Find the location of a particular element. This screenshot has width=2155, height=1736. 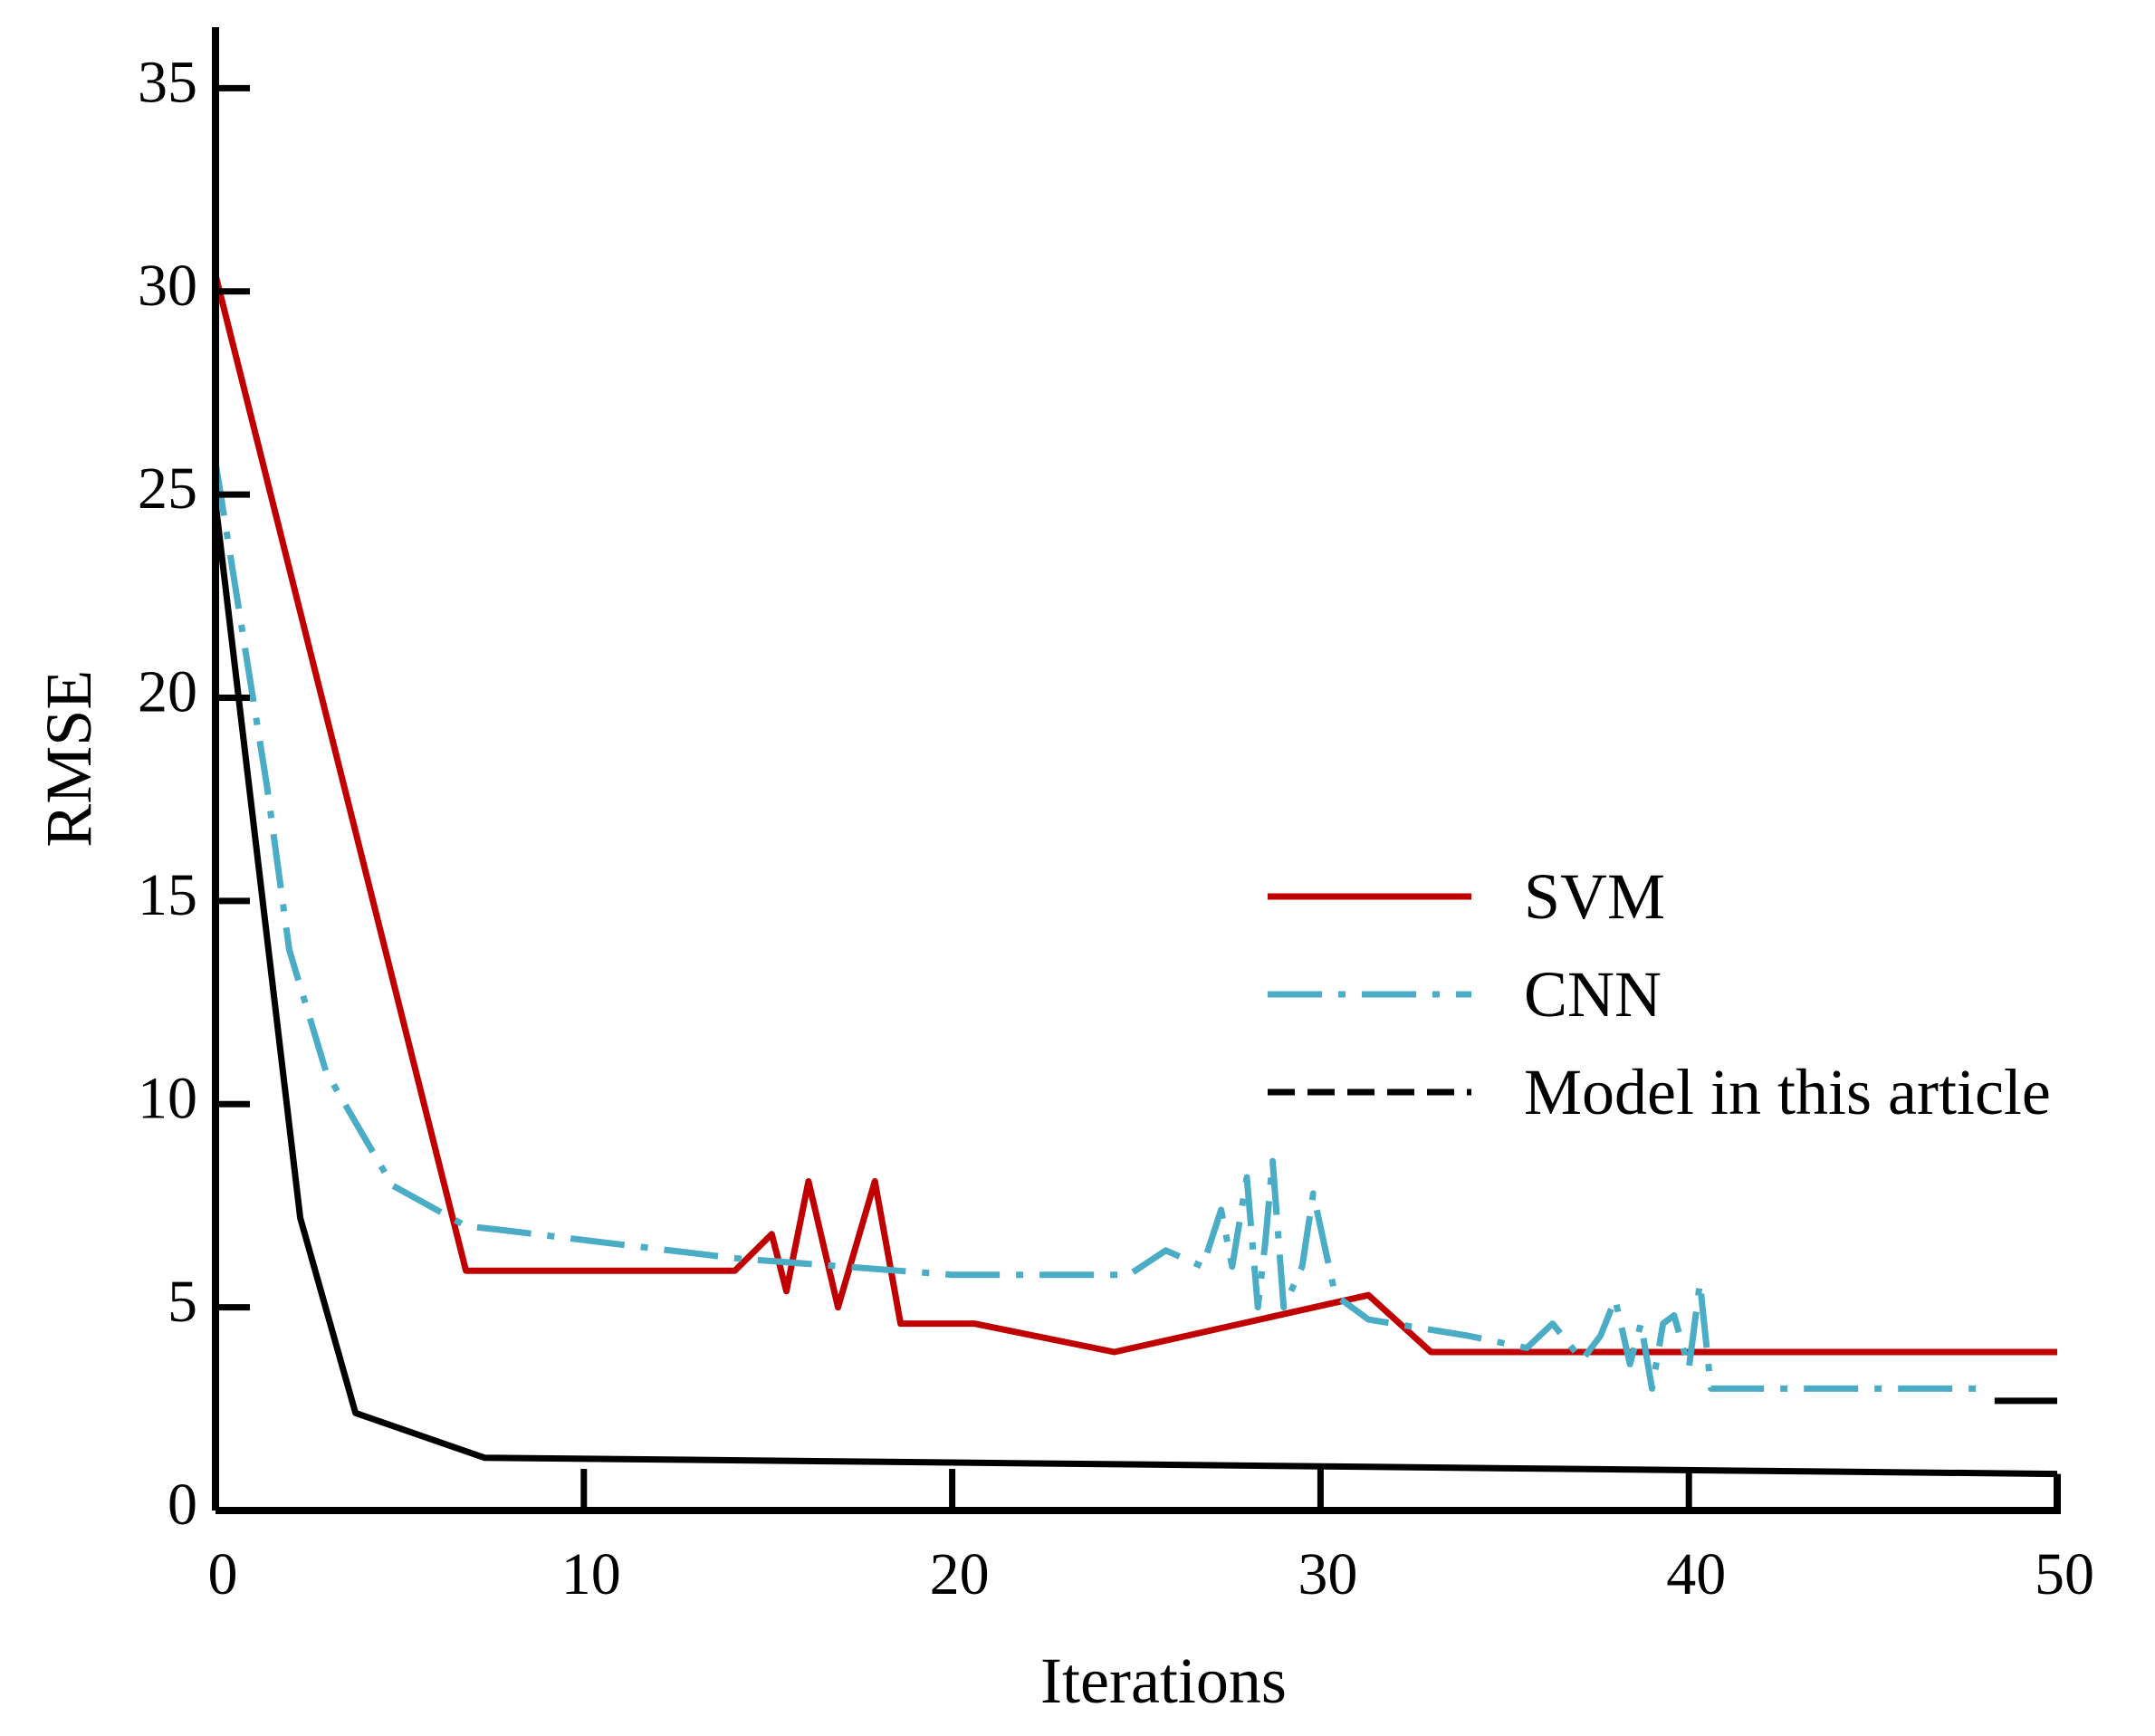

legend-label-model-in-this-article: Model in this article is located at coordinates (1787, 1092).